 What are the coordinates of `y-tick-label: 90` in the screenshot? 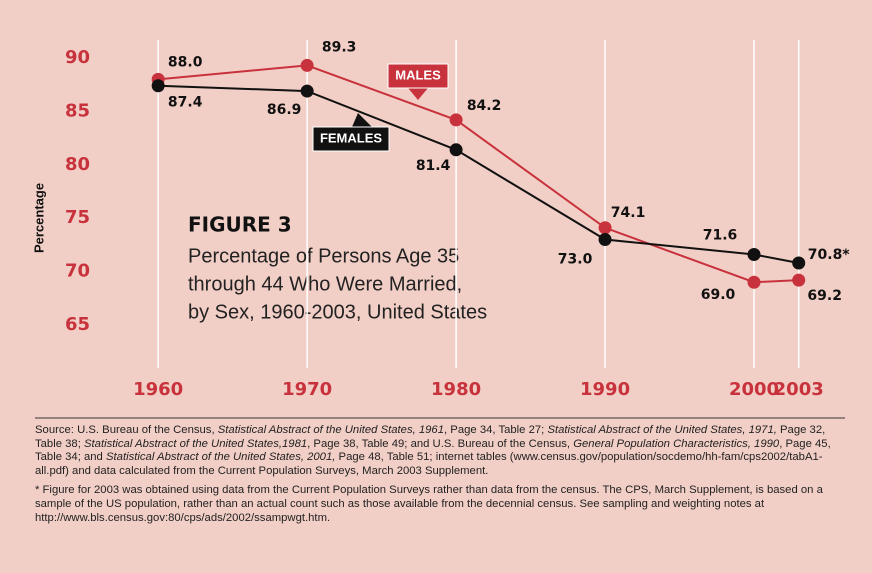 It's located at (77, 57).